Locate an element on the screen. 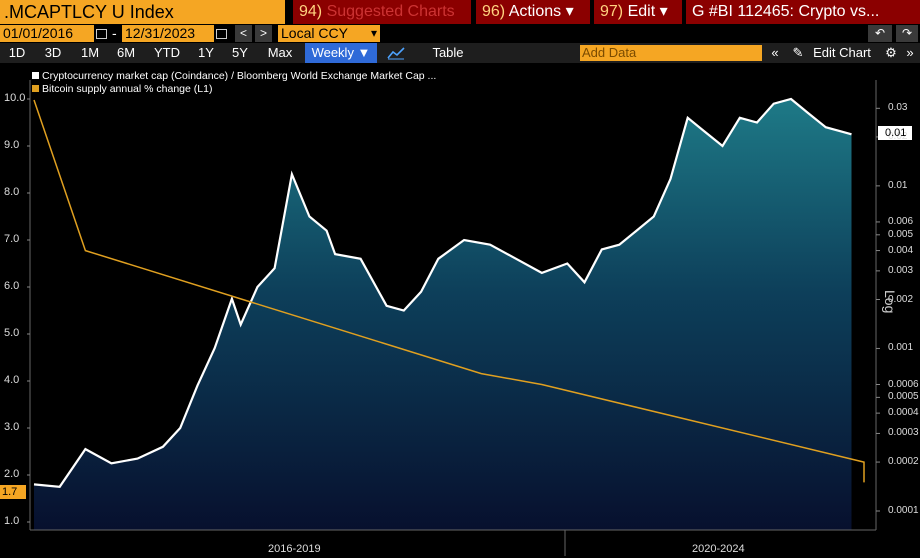 The width and height of the screenshot is (920, 558). suggested-charts-num: 94) is located at coordinates (311, 11).